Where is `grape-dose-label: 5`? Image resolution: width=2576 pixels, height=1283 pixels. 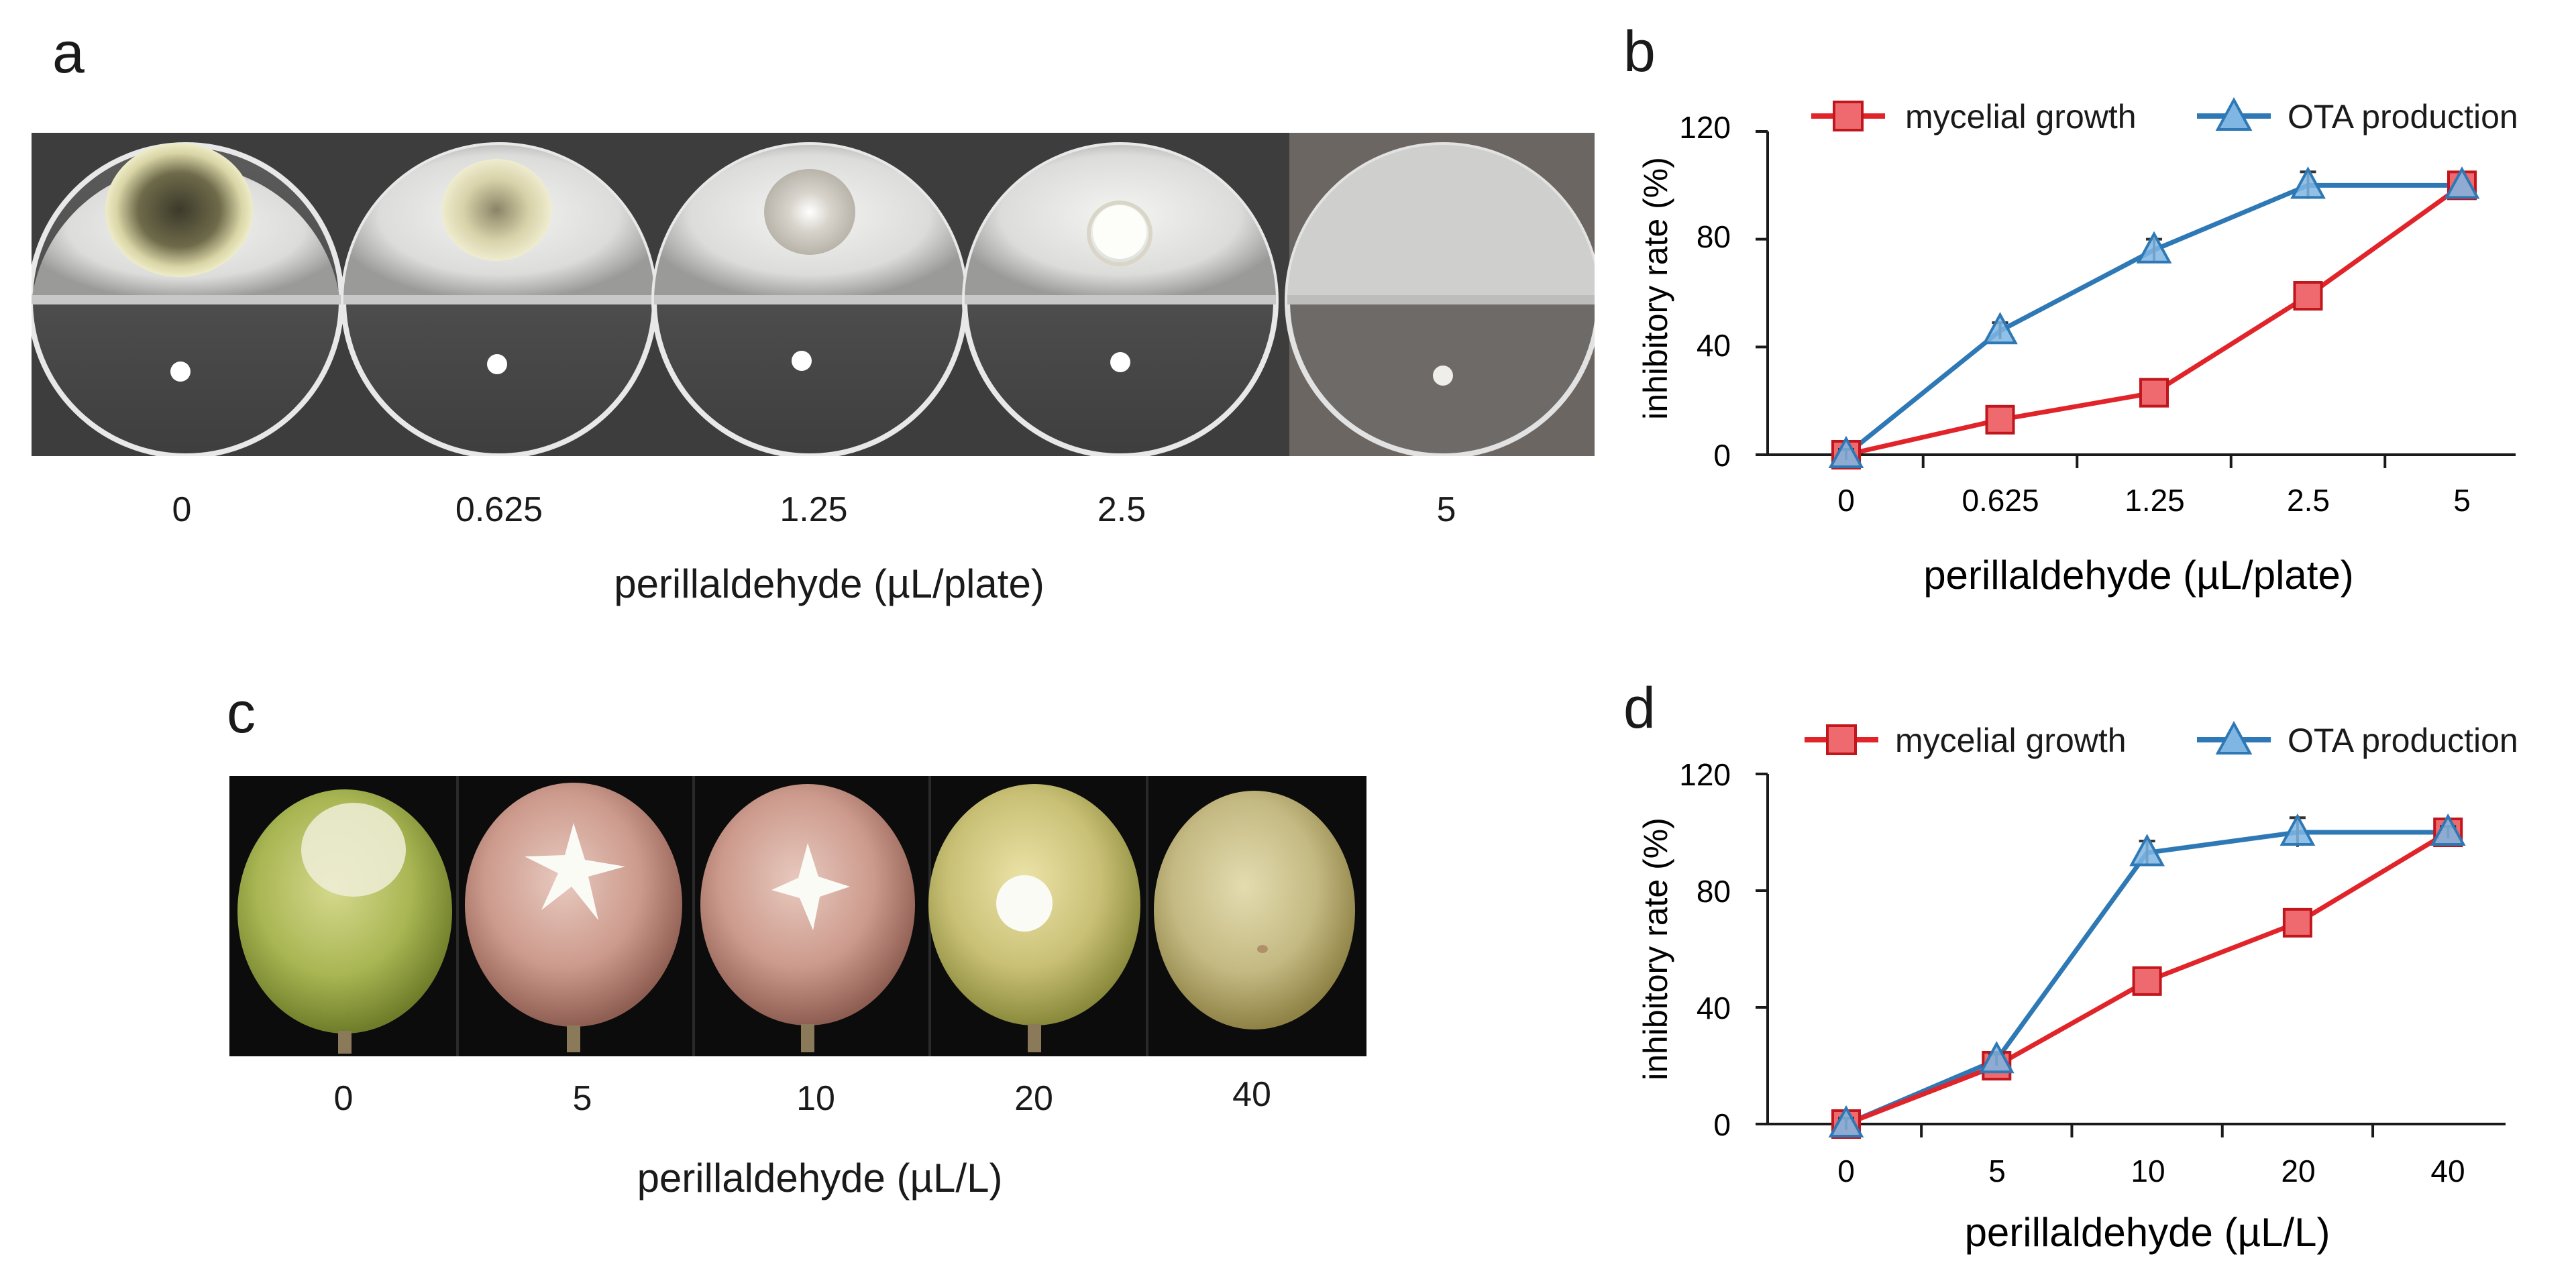 grape-dose-label: 5 is located at coordinates (582, 1099).